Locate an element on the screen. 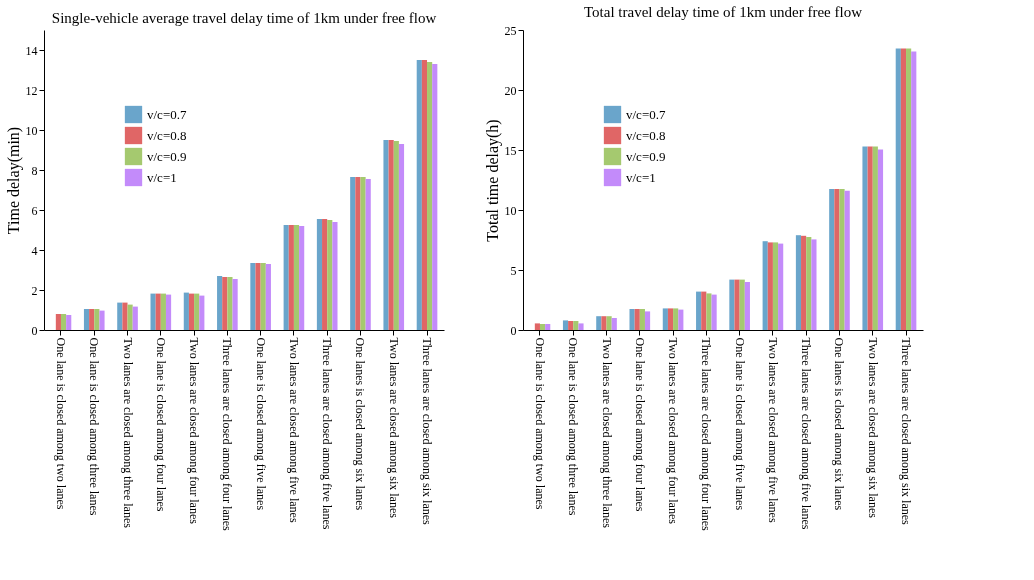 The image size is (1034, 580). y-tick-label: 25 is located at coordinates (510, 30).